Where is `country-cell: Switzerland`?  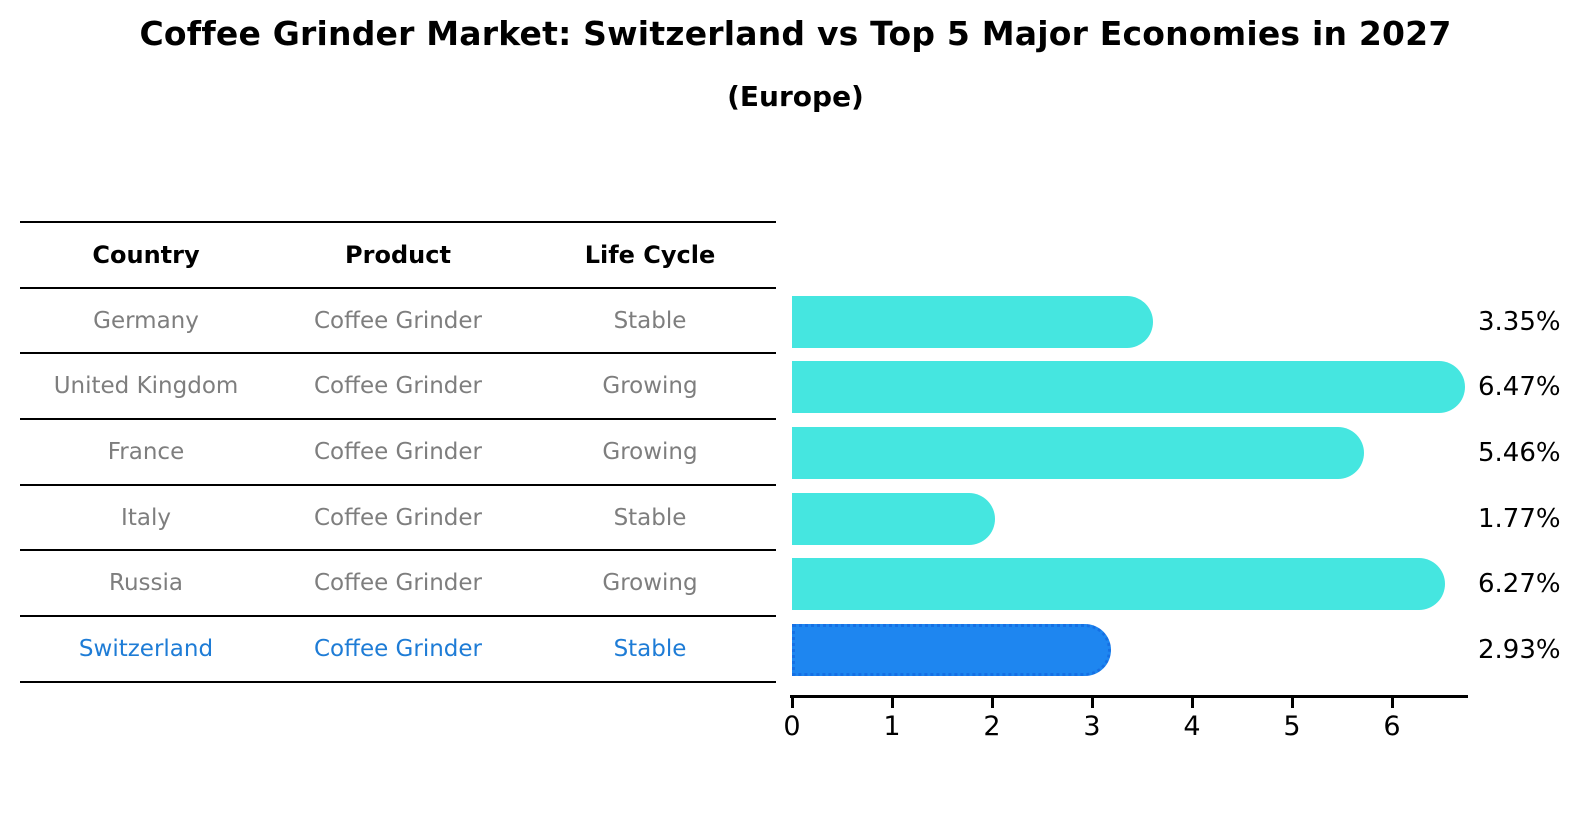
country-cell: Switzerland is located at coordinates (146, 648).